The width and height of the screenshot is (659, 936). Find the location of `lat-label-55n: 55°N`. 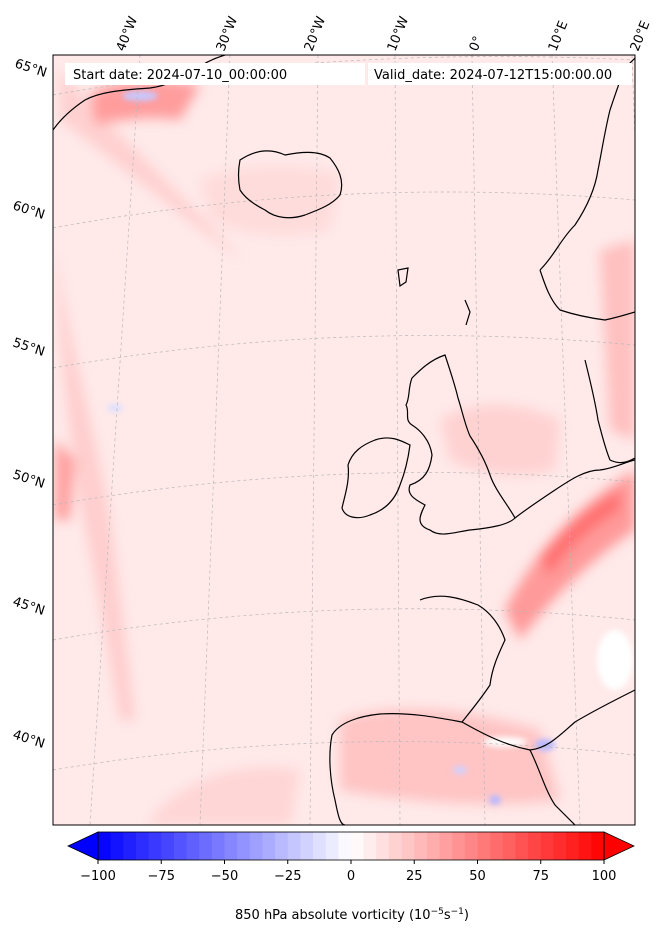

lat-label-55n: 55°N is located at coordinates (29, 348).